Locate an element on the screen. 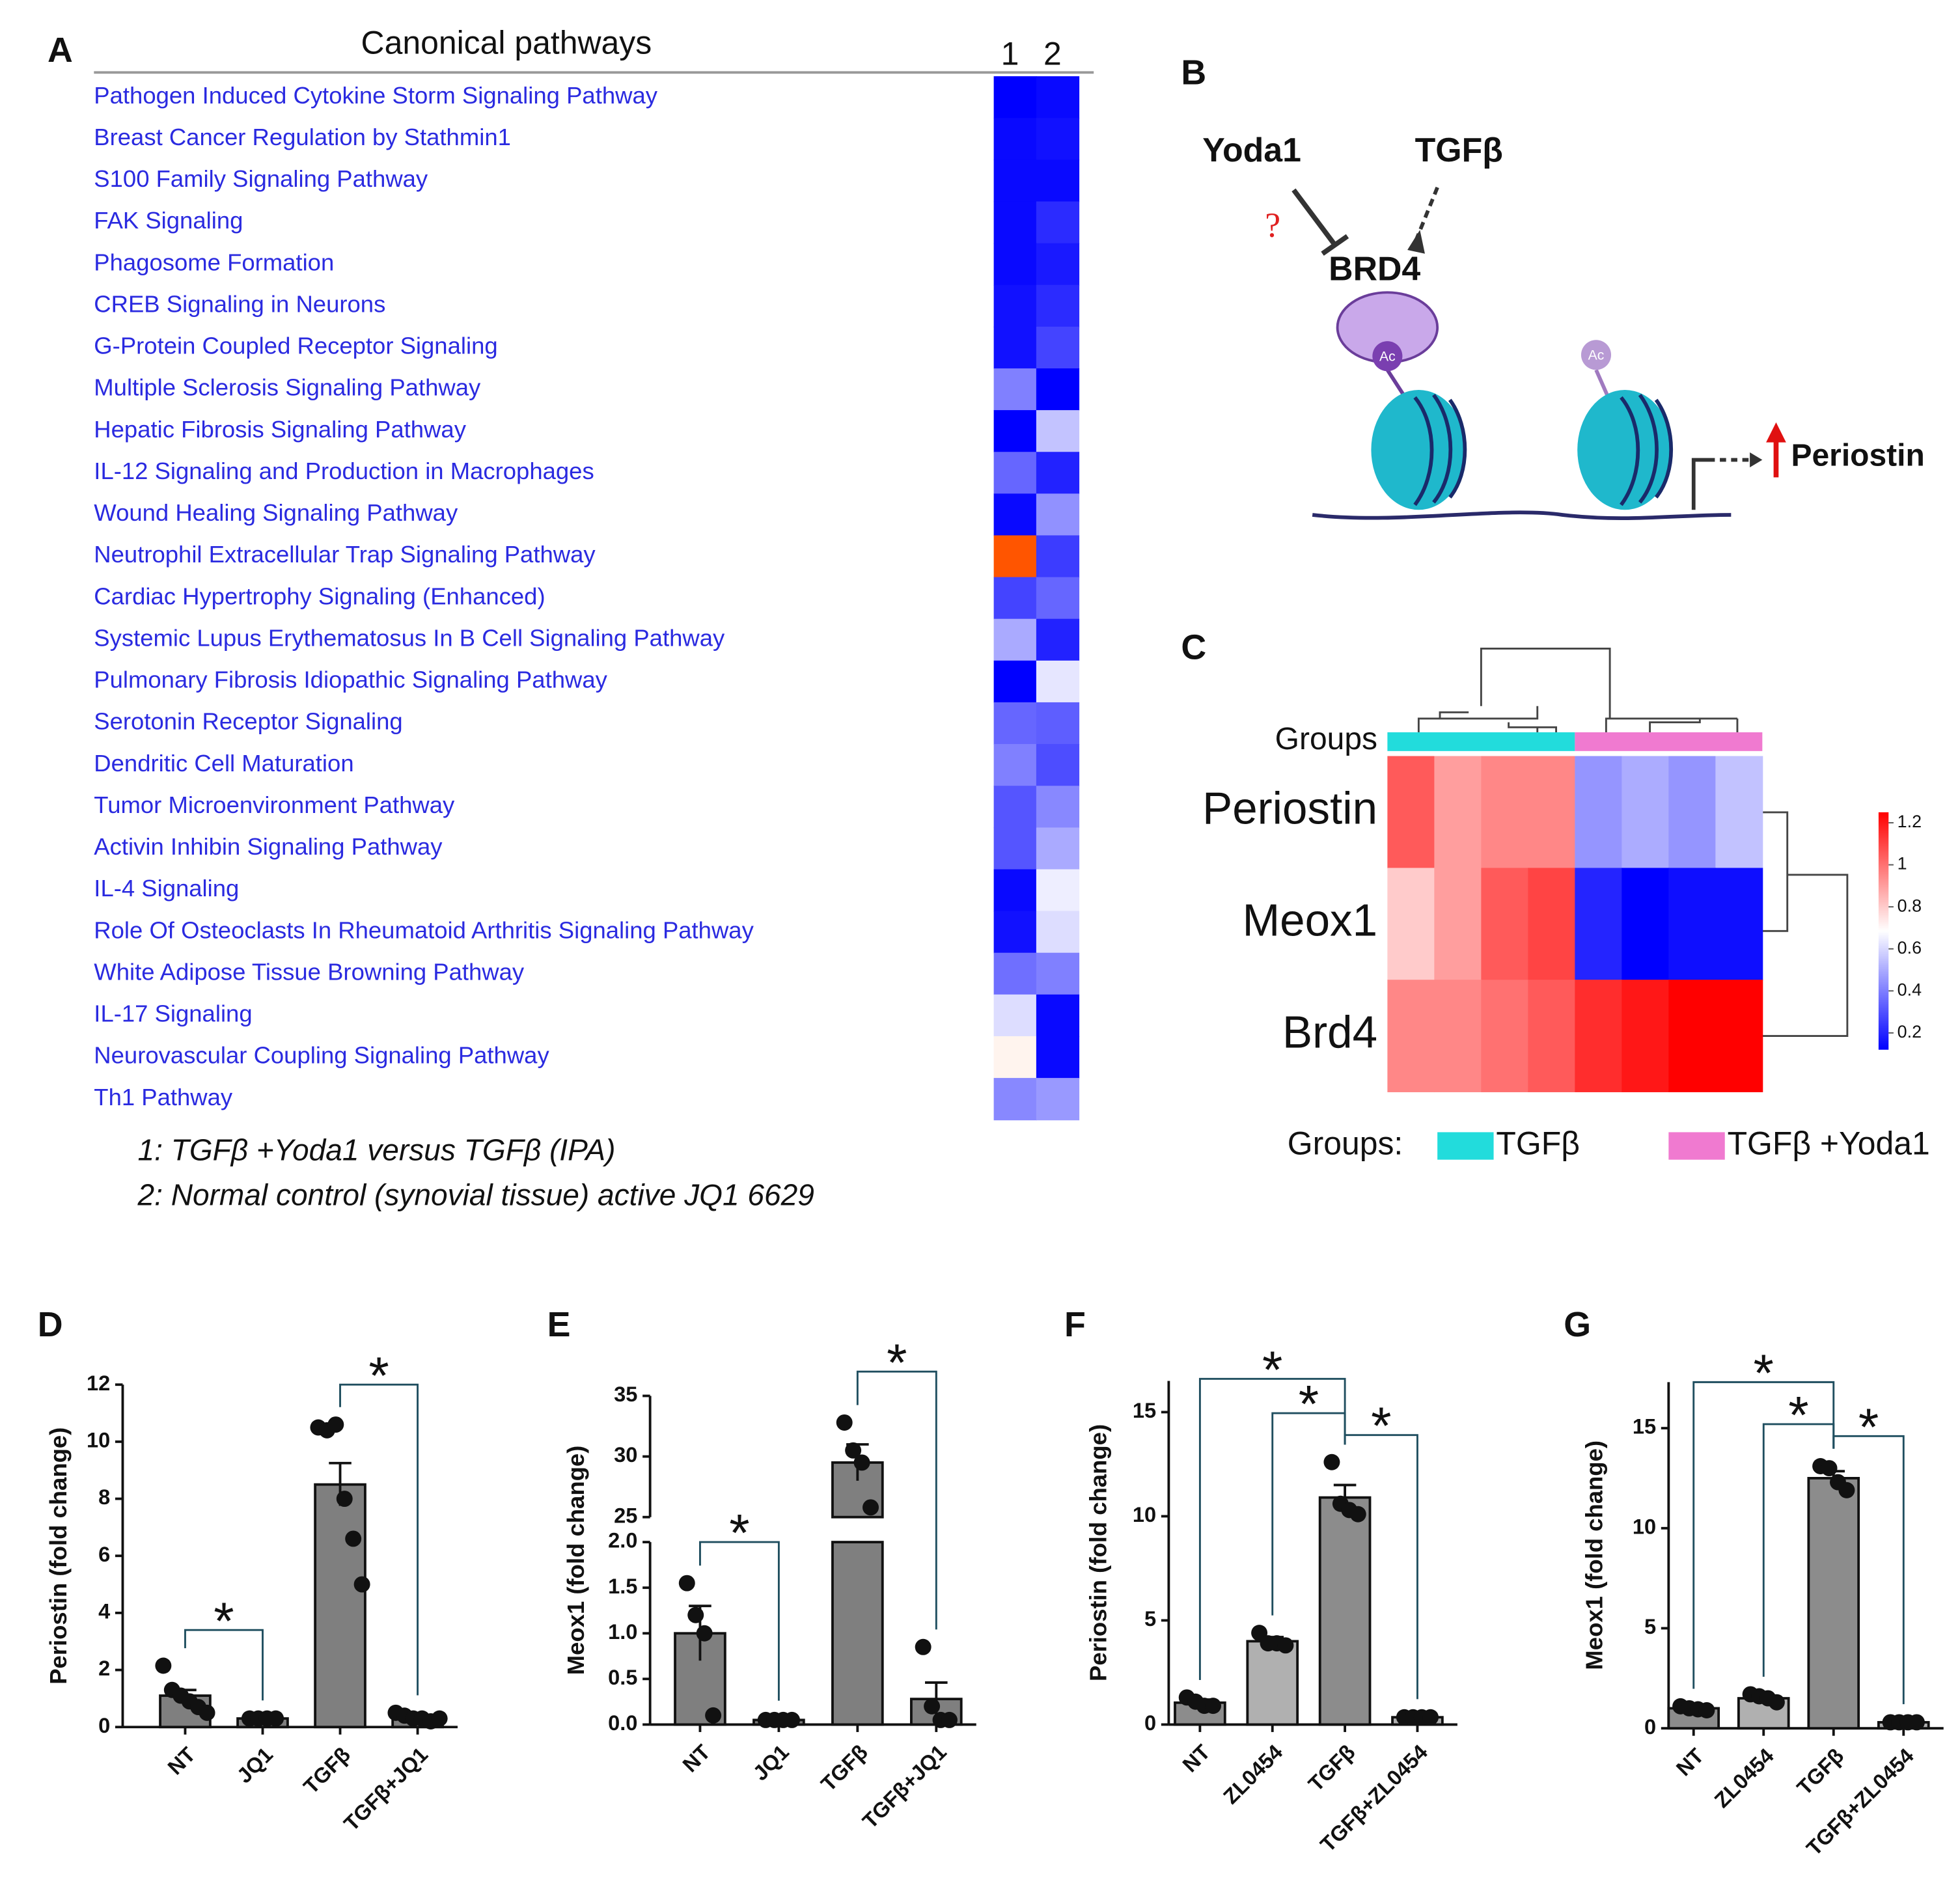 This screenshot has width=1960, height=1887. row-label: S100 Family Signaling Pathway is located at coordinates (261, 179).